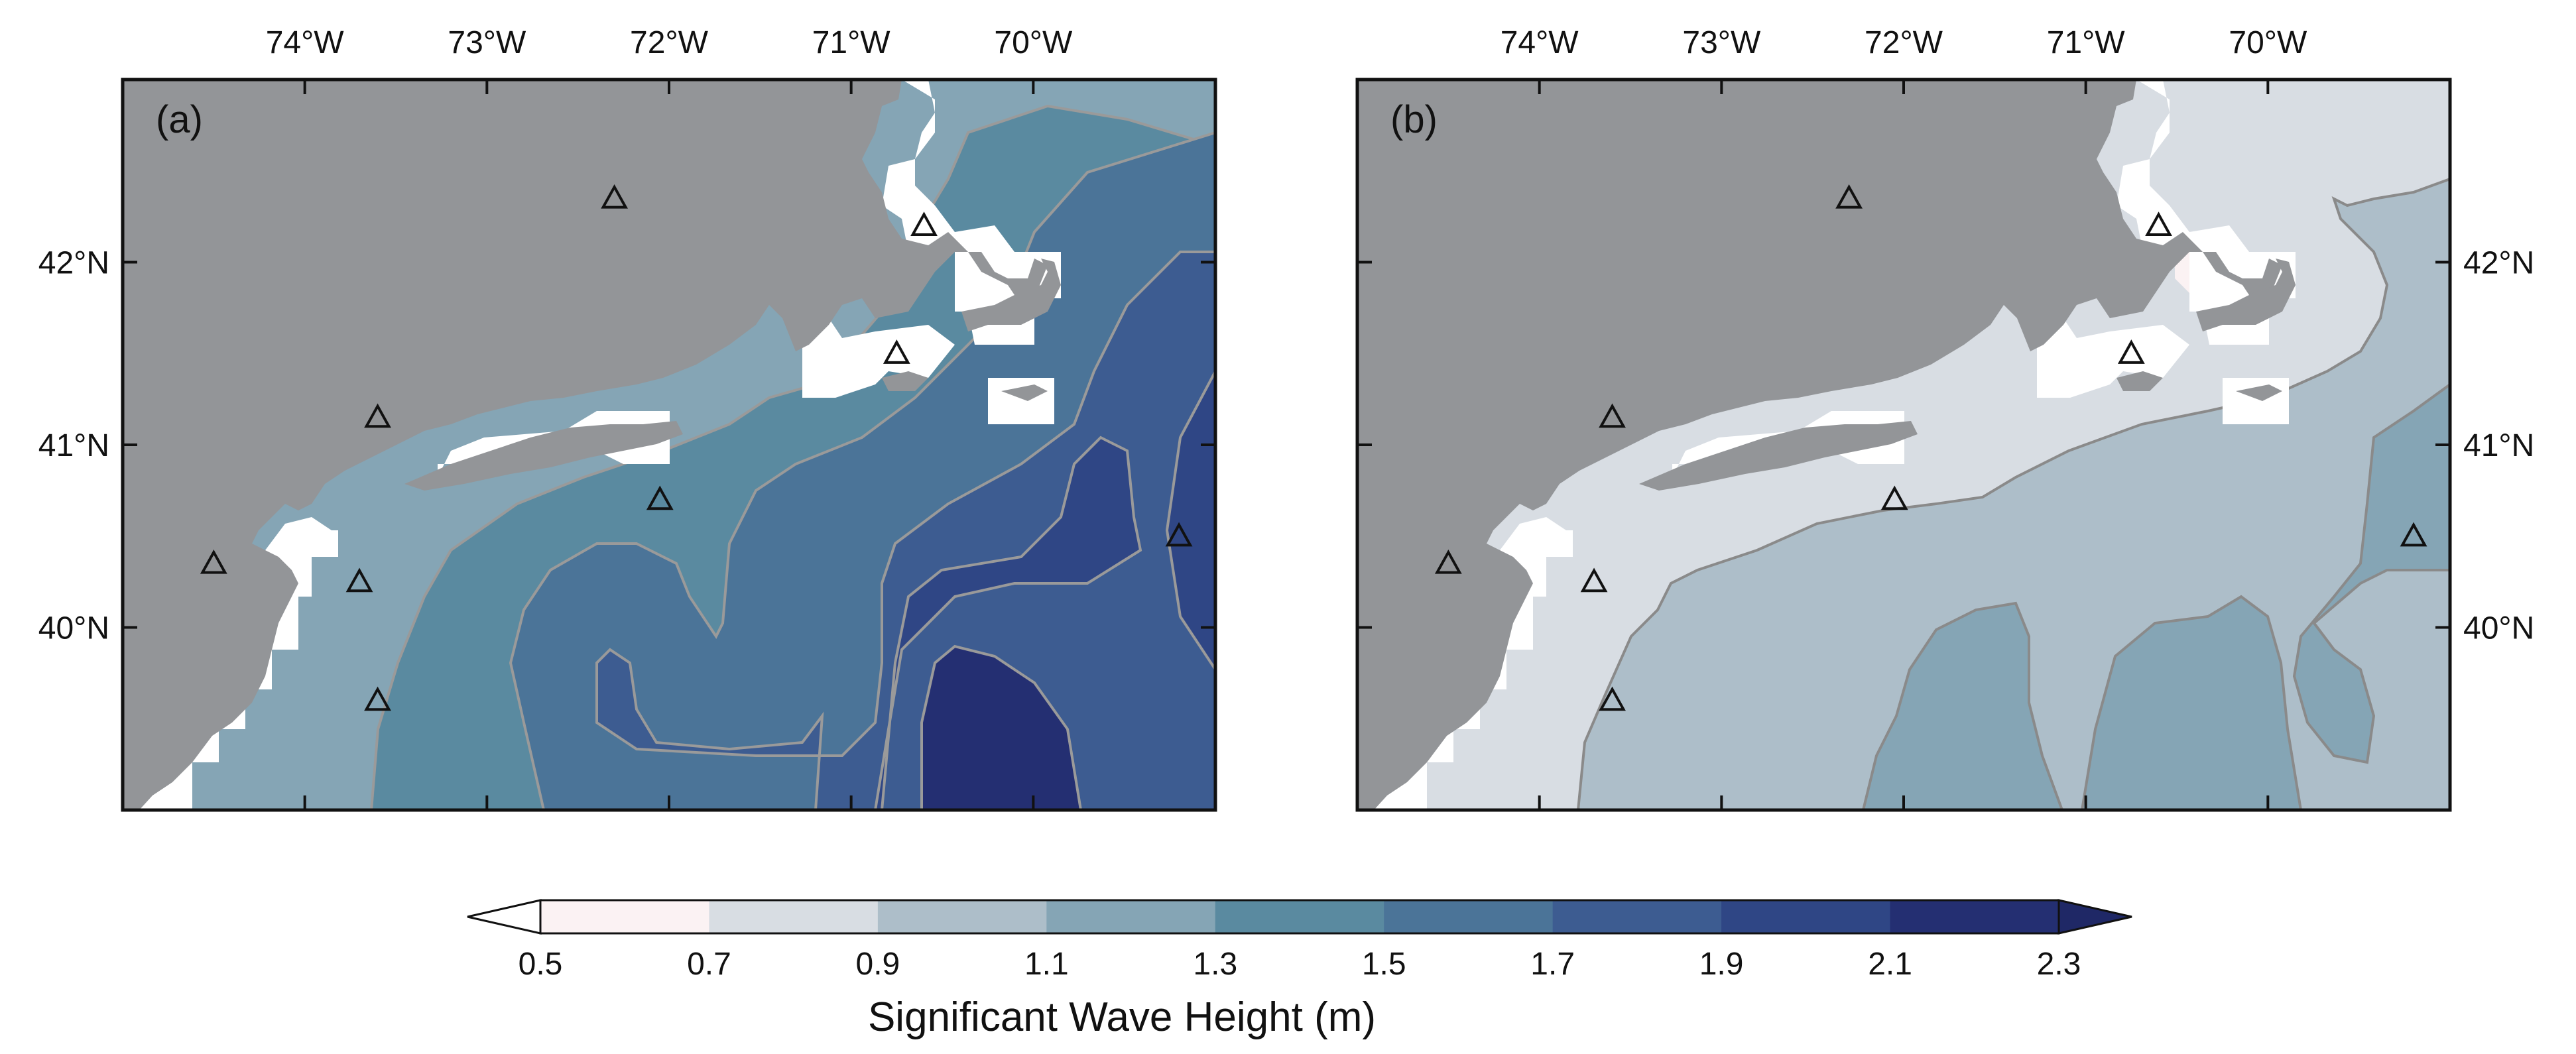  Describe the element at coordinates (1414, 119) in the screenshot. I see `panel-b-label: (b)` at that location.